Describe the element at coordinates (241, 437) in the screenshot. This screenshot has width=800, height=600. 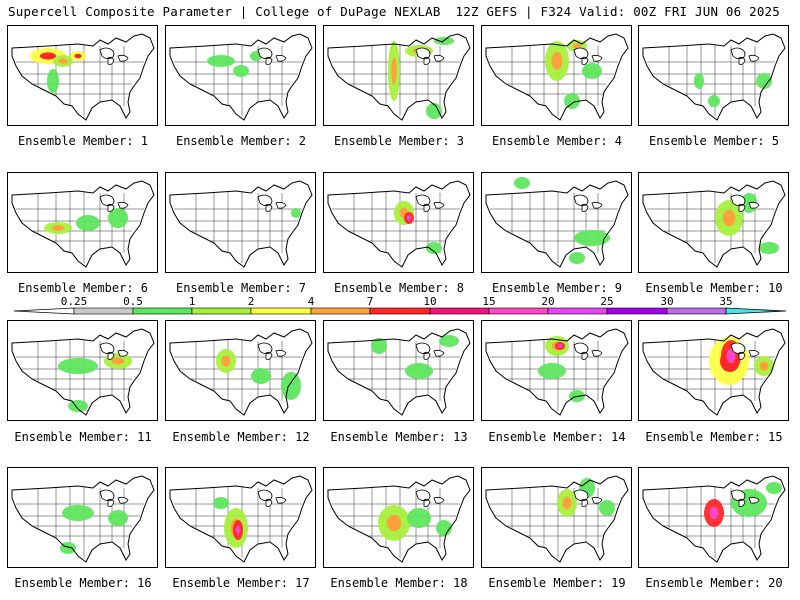
I see `ensemble-member-label: Ensemble Member: 12` at that location.